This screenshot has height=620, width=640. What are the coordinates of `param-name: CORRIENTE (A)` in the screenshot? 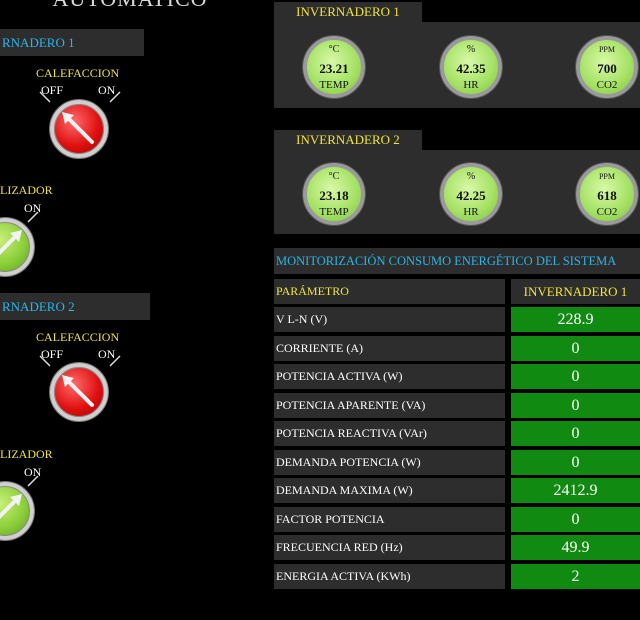 It's located at (389, 348).